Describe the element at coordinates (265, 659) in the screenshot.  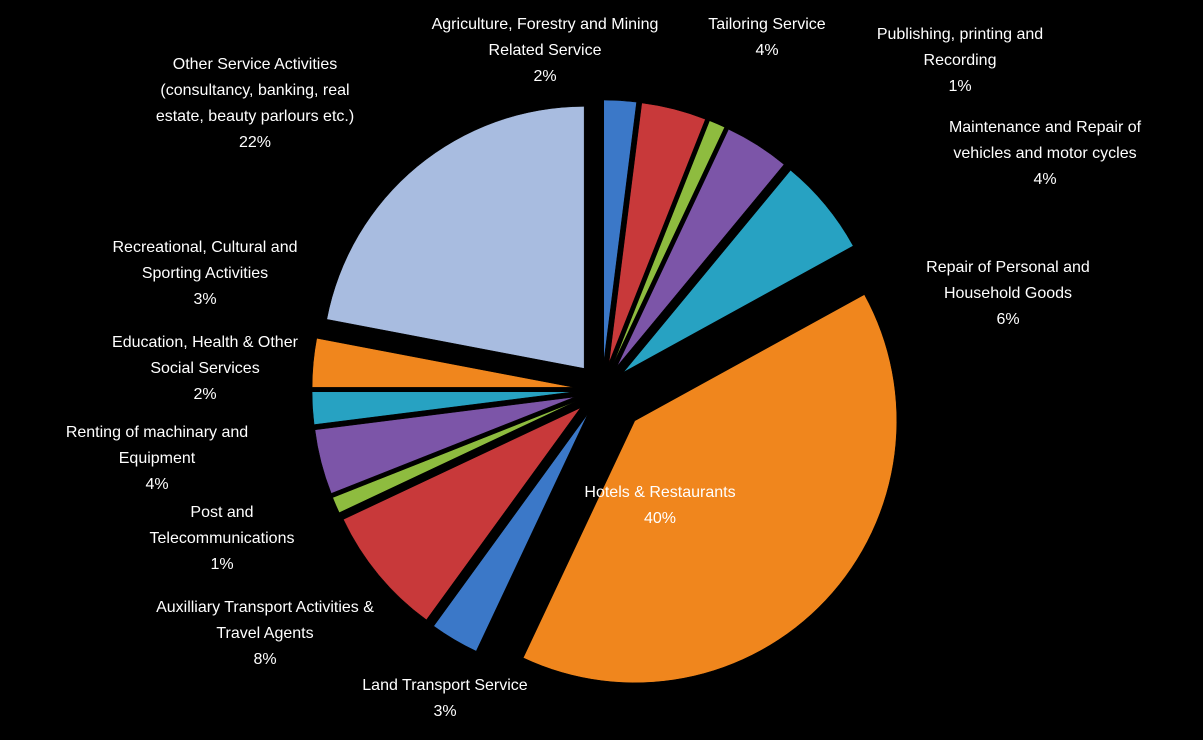
I see `value-label: 8%` at that location.